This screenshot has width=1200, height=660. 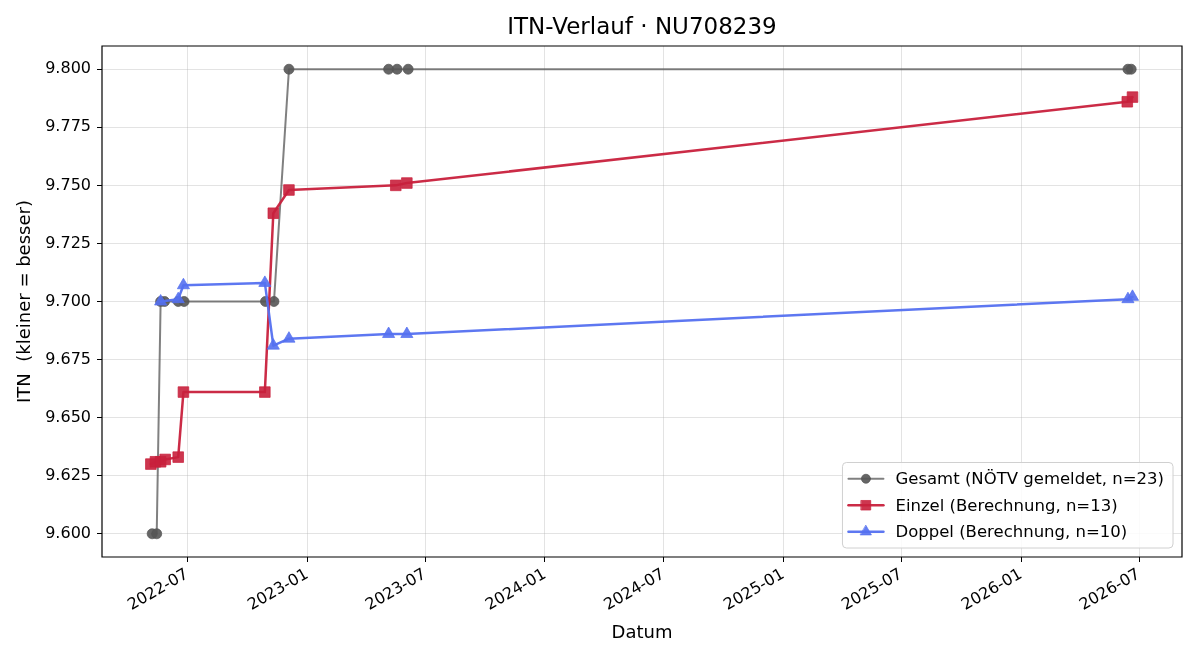 What do you see at coordinates (68, 242) in the screenshot?
I see `y-tick-label: 9.725` at bounding box center [68, 242].